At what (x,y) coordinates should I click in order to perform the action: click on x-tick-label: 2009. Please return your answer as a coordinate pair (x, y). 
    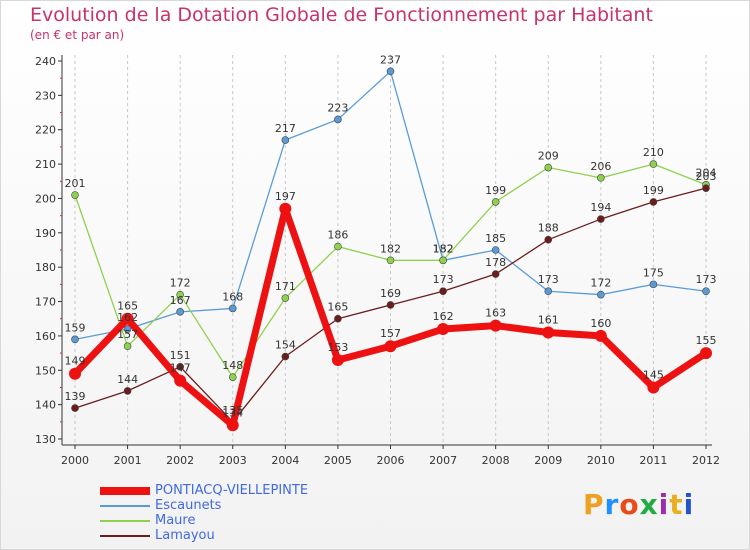
    Looking at the image, I should click on (548, 460).